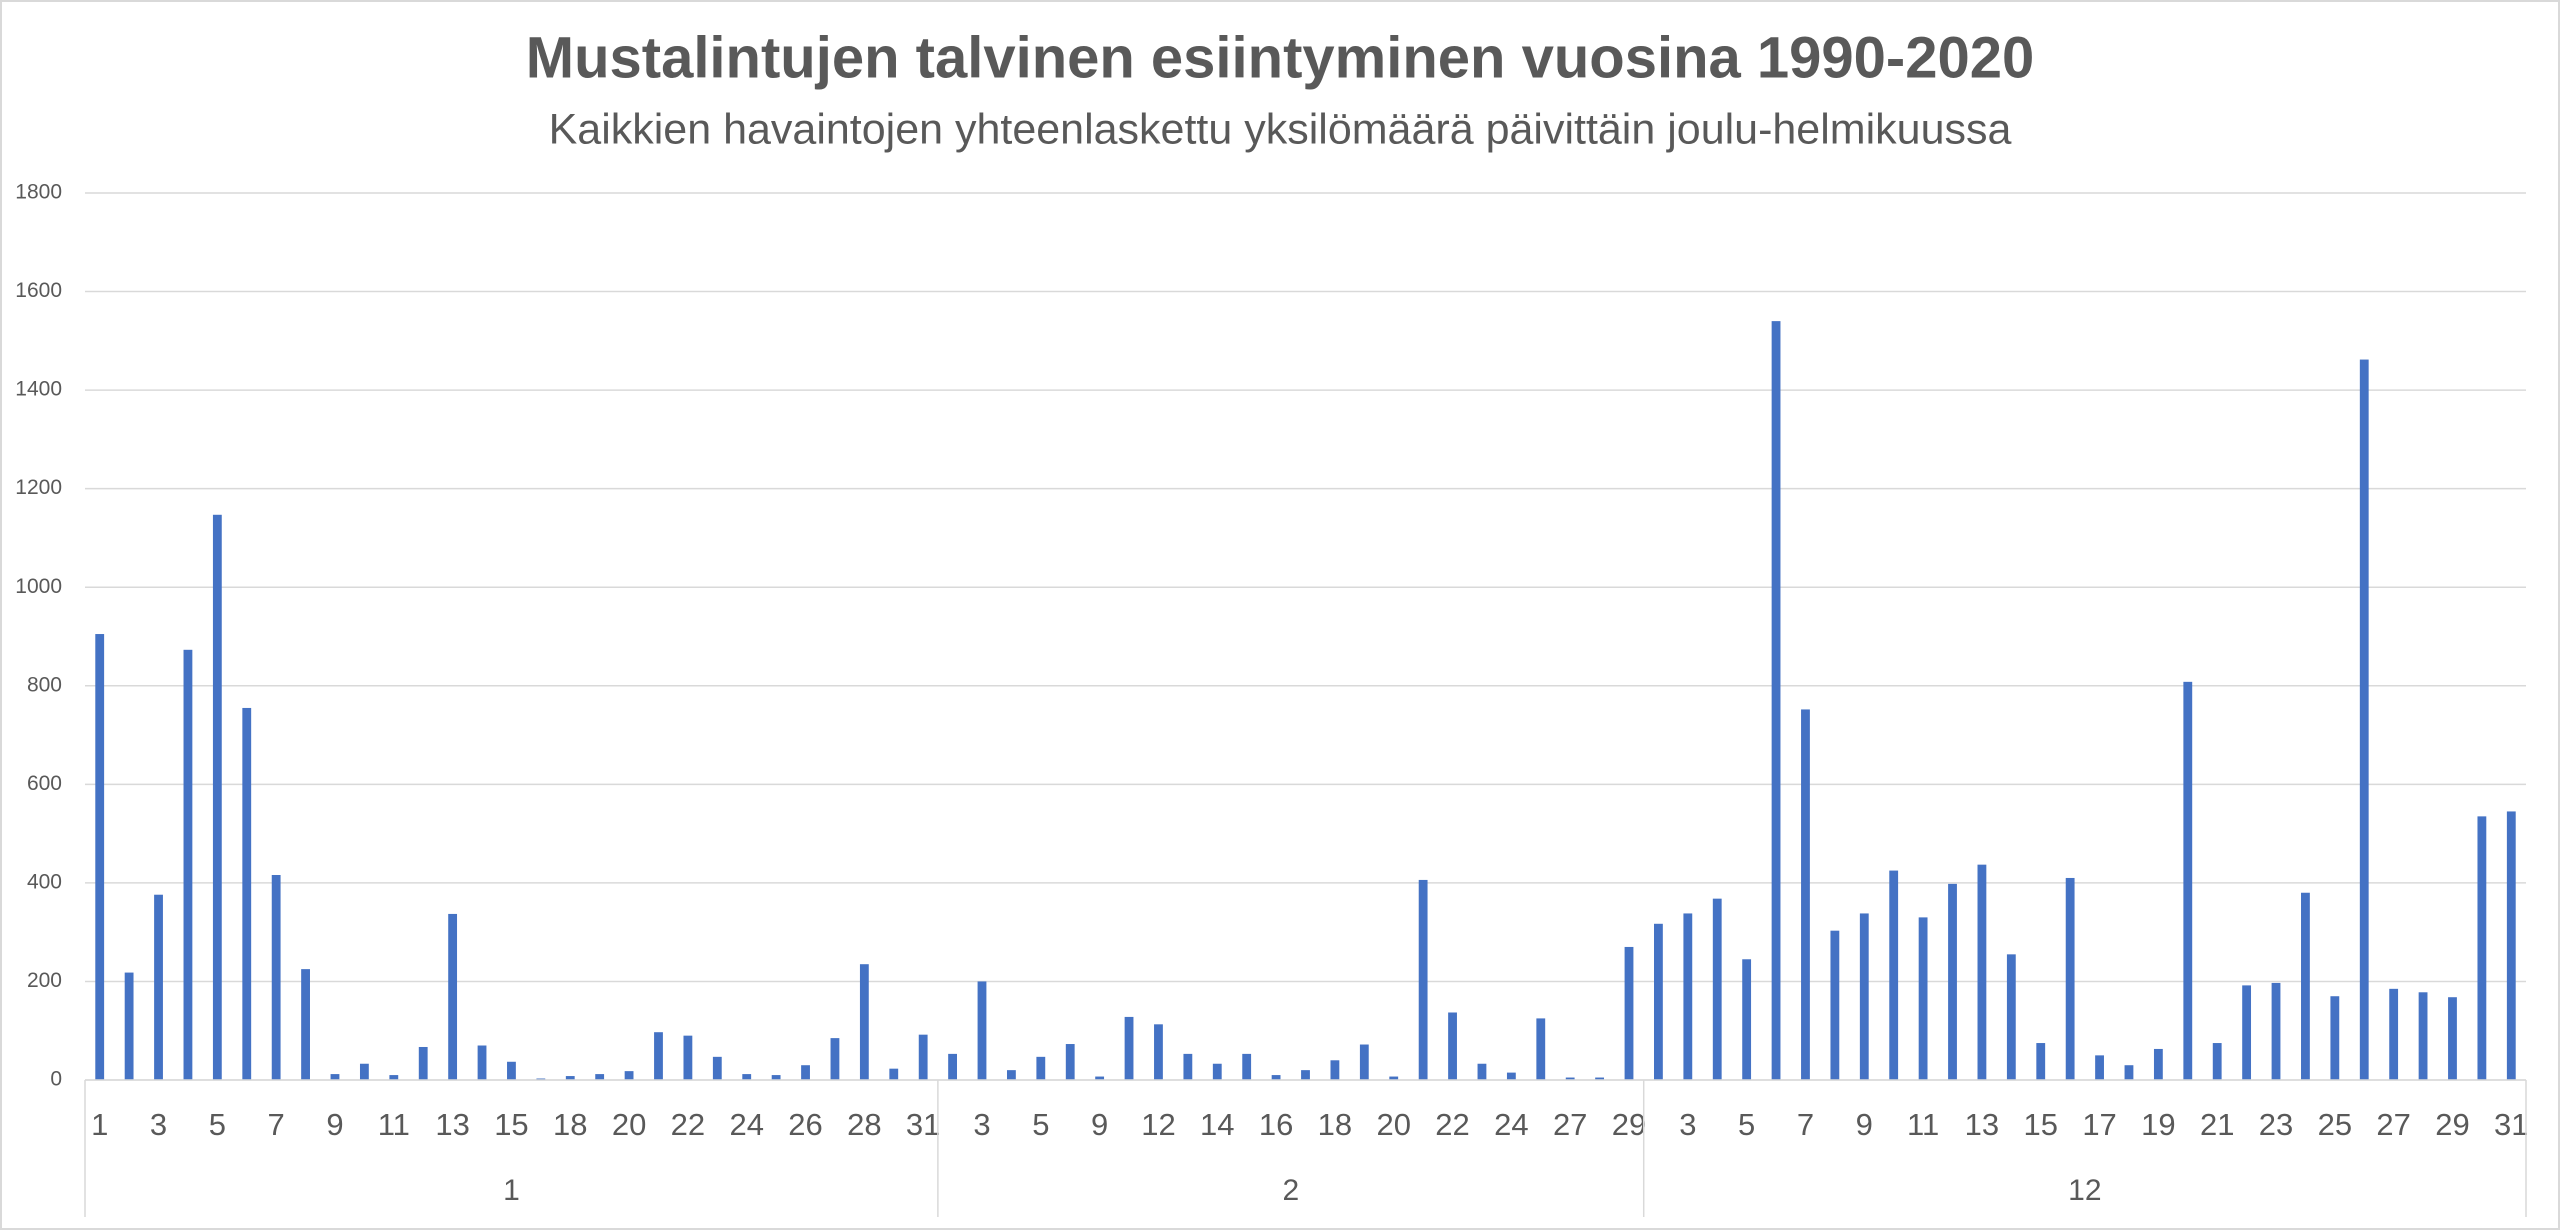  What do you see at coordinates (38, 192) in the screenshot?
I see `y-tick-label: 1800` at bounding box center [38, 192].